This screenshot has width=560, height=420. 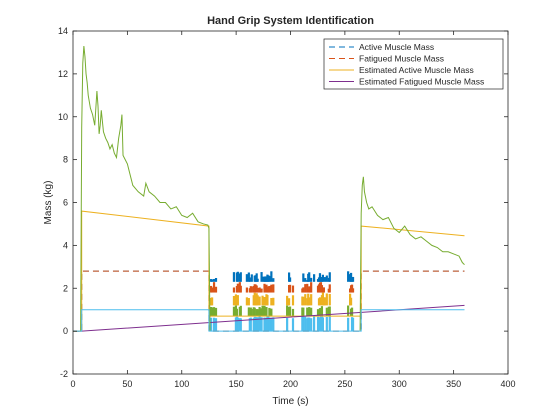 What do you see at coordinates (65, 160) in the screenshot?
I see `y-tick-label: 8` at bounding box center [65, 160].